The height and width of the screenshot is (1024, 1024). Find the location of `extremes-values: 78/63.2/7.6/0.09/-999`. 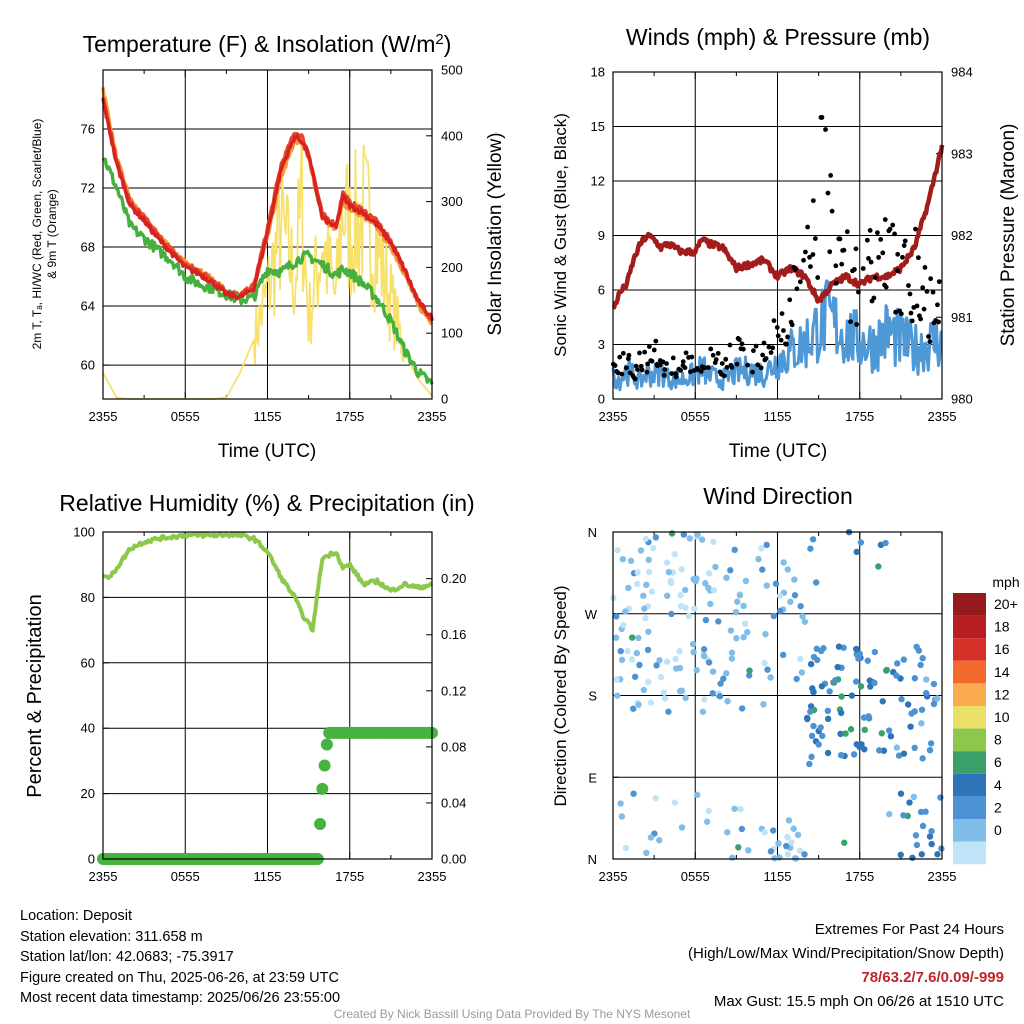

extremes-values: 78/63.2/7.6/0.09/-999 is located at coordinates (932, 977).